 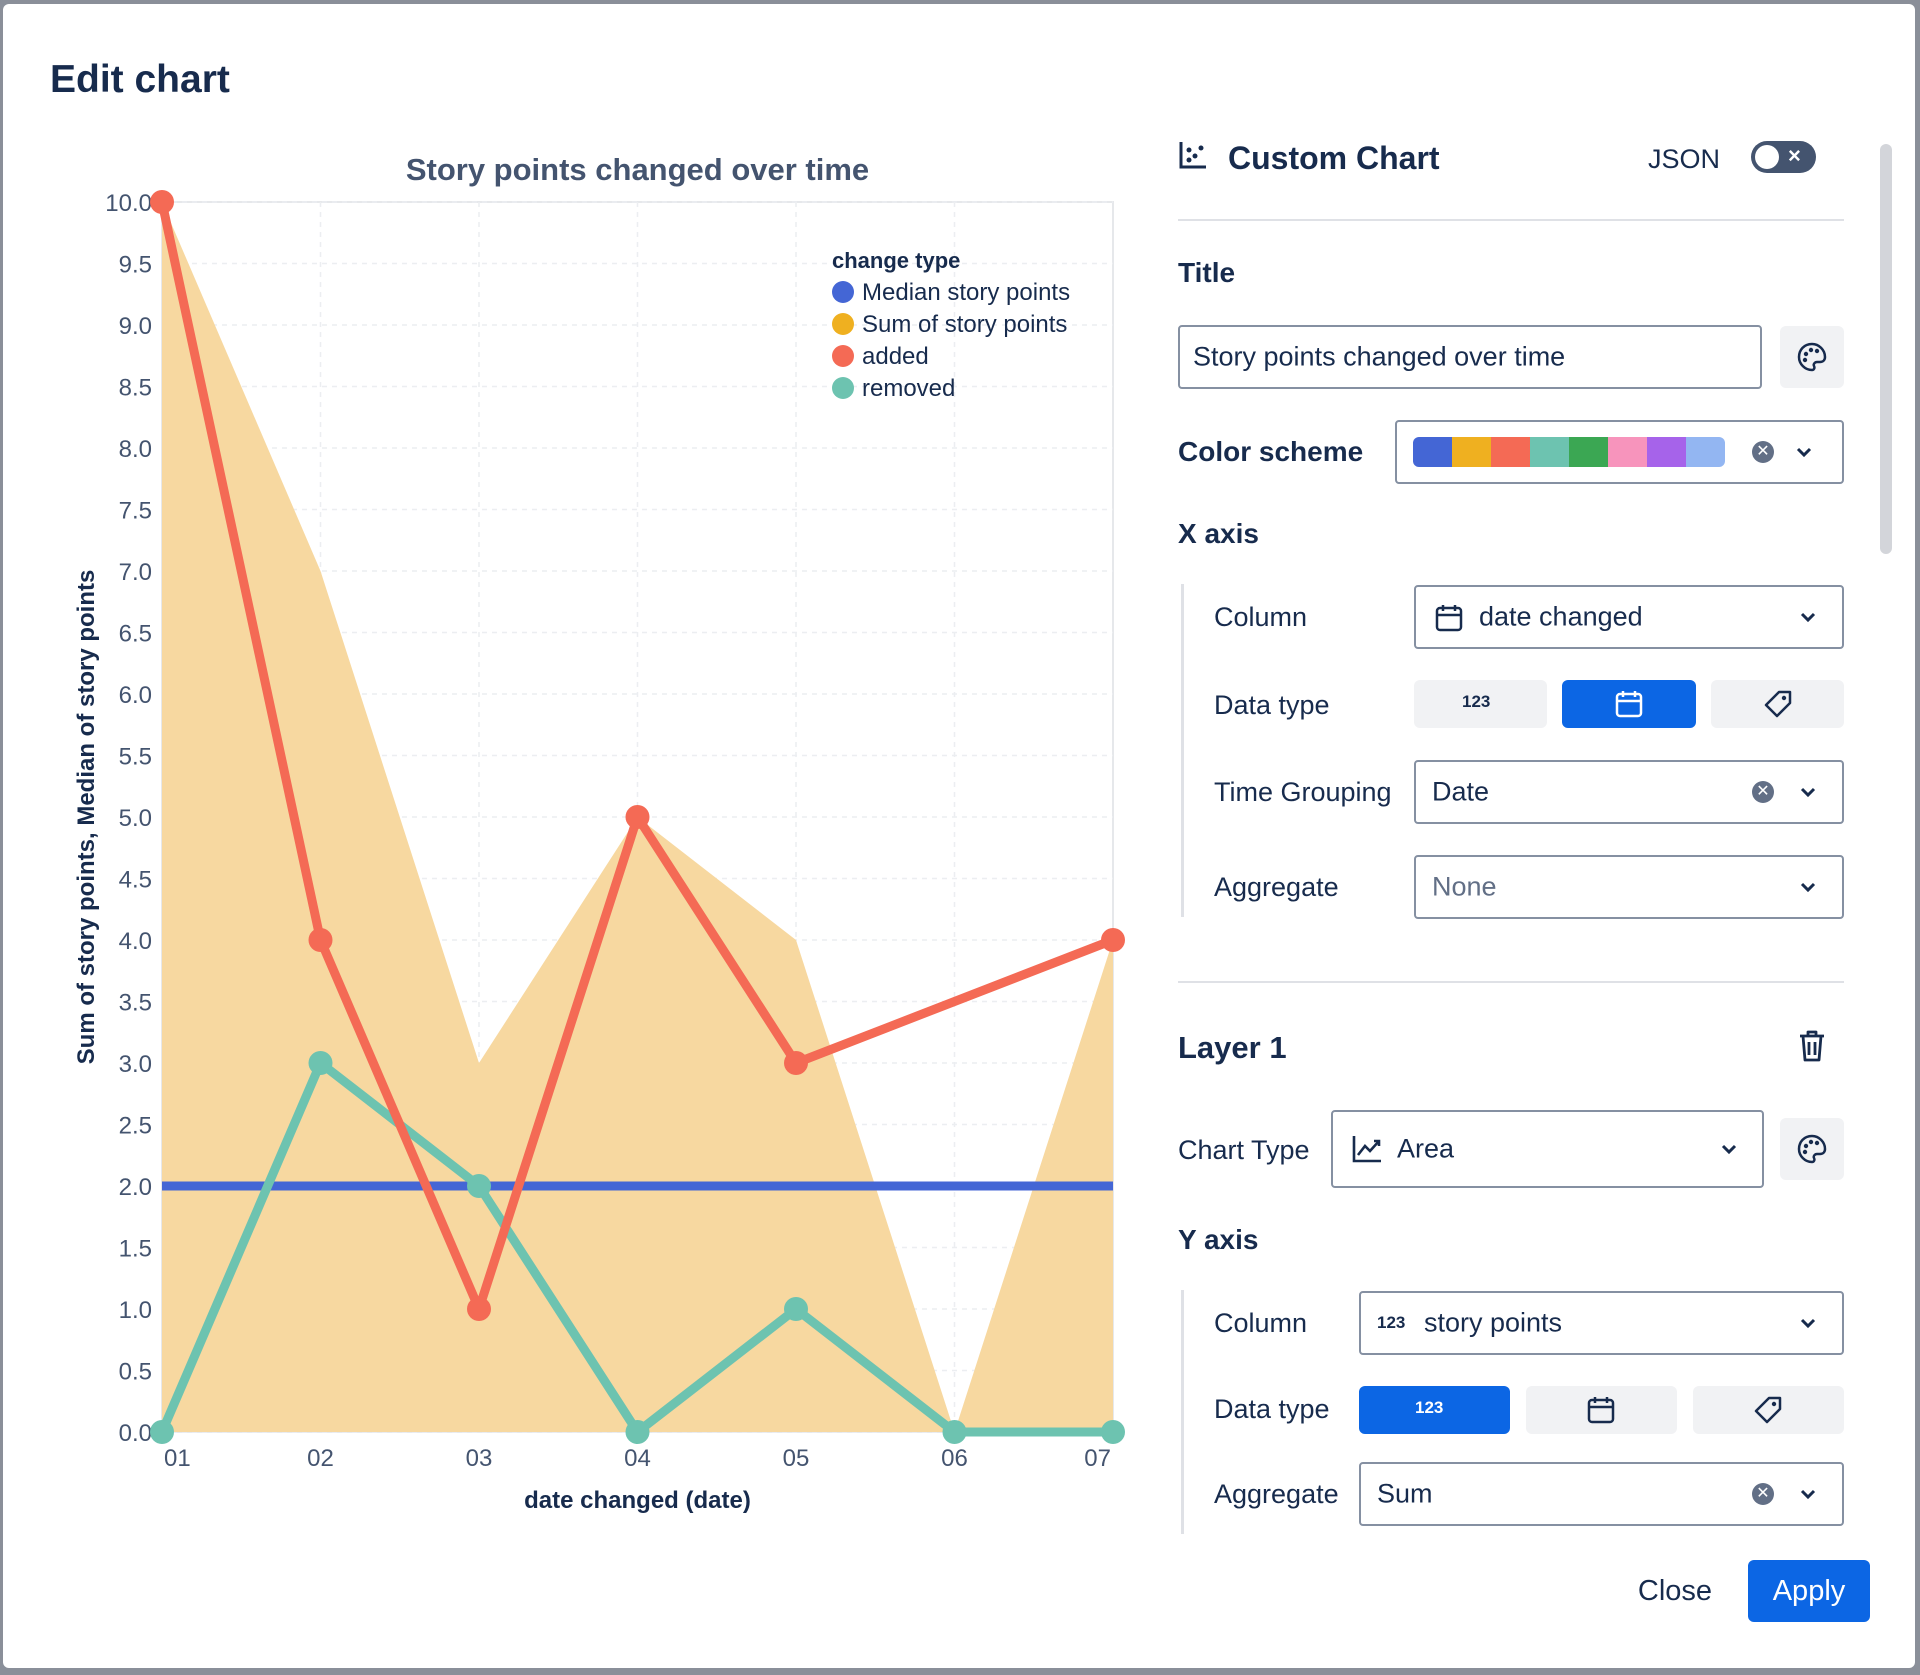 I want to click on chart-type-select: Area, so click(x=1547, y=1149).